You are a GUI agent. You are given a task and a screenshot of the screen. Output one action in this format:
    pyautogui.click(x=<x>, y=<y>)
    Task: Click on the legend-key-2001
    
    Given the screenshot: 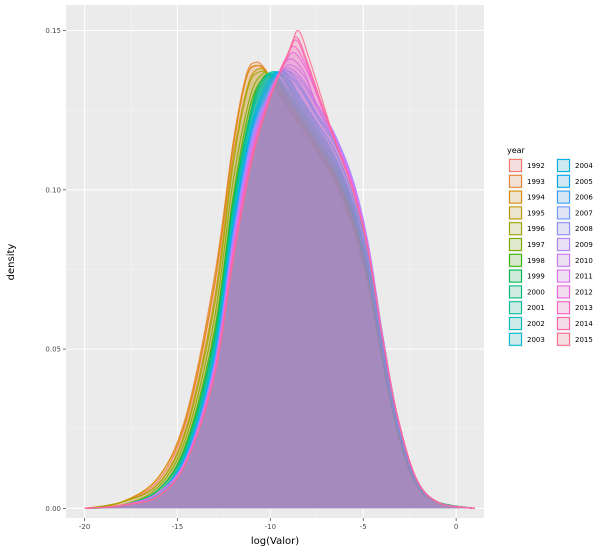 What is the action you would take?
    pyautogui.click(x=515, y=308)
    